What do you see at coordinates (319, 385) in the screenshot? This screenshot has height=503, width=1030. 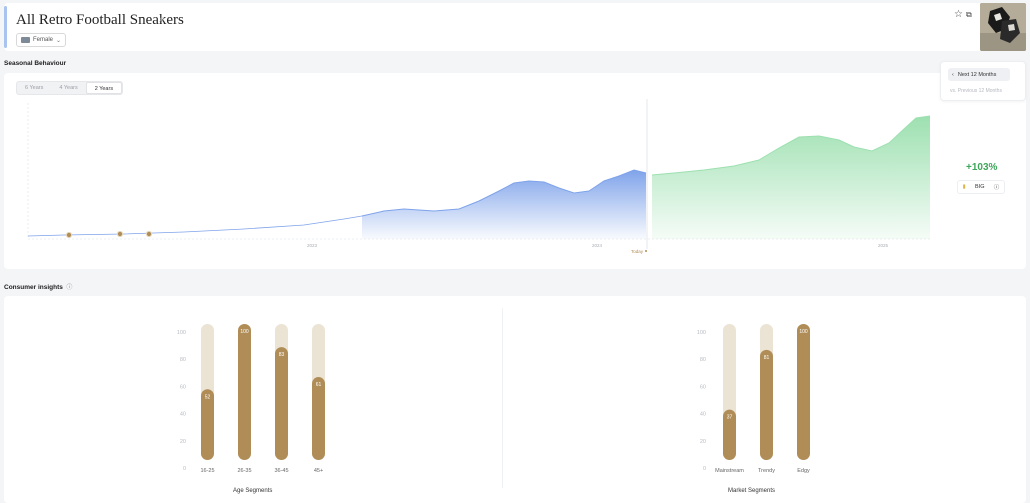 I see `age-bar-value: 61` at bounding box center [319, 385].